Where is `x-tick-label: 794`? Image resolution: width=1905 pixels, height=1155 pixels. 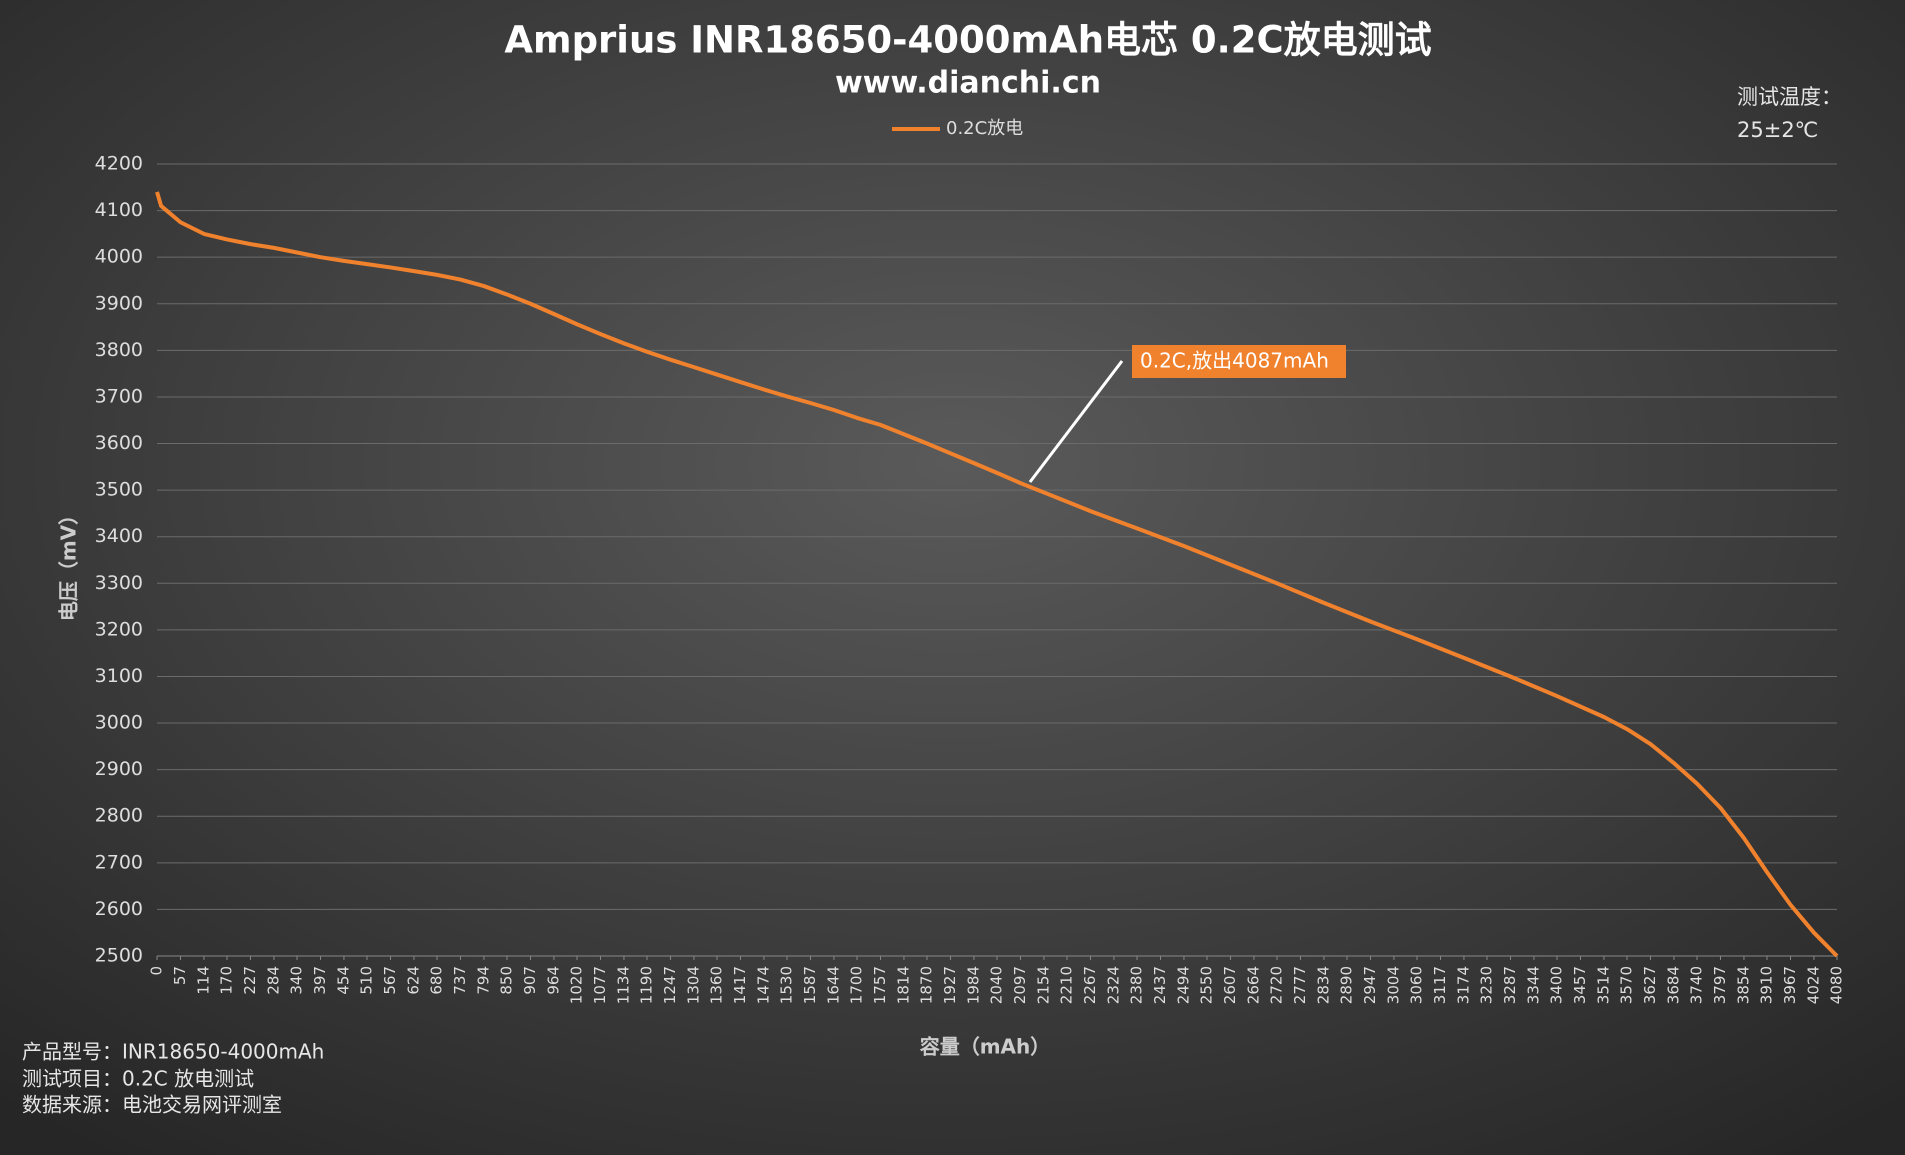 x-tick-label: 794 is located at coordinates (483, 980).